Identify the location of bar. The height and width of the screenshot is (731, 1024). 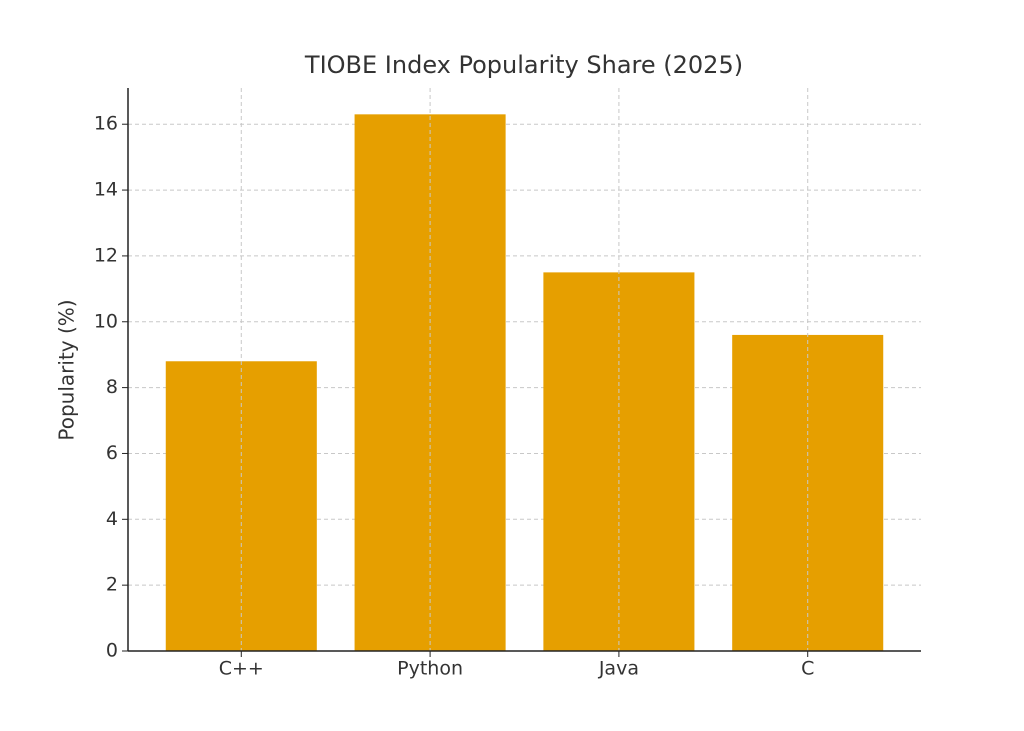
(808, 492).